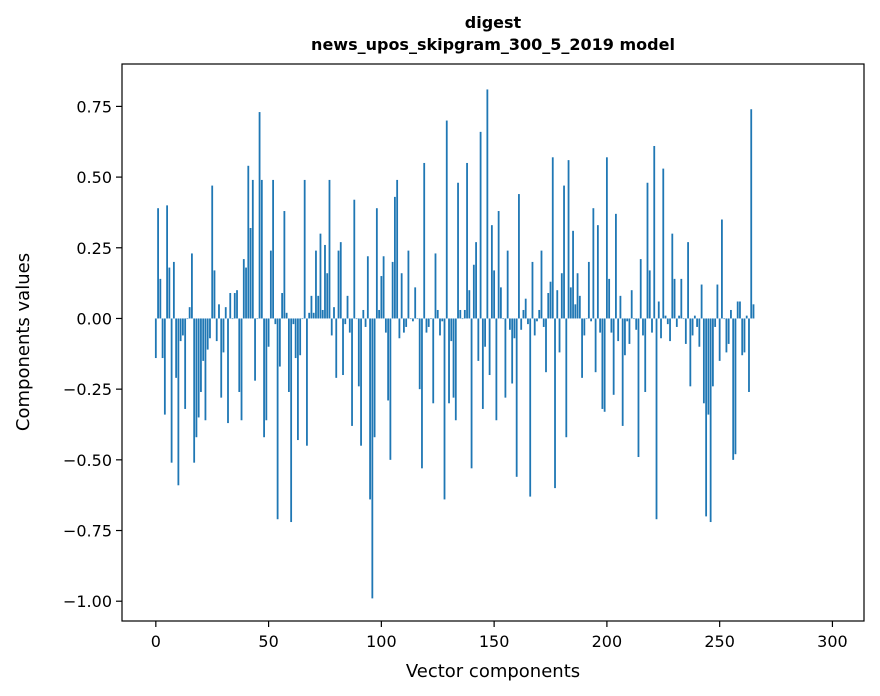  I want to click on chart-title-line1: digest, so click(493, 22).